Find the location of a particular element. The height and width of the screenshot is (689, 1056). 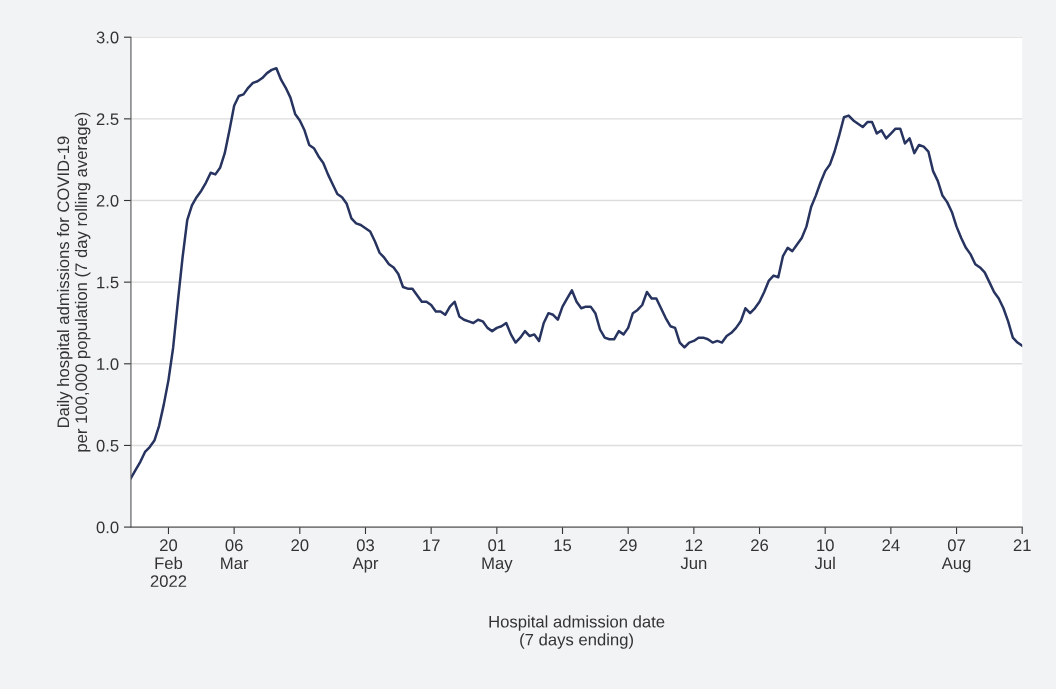

x-tick-label: 07 Aug is located at coordinates (956, 556).